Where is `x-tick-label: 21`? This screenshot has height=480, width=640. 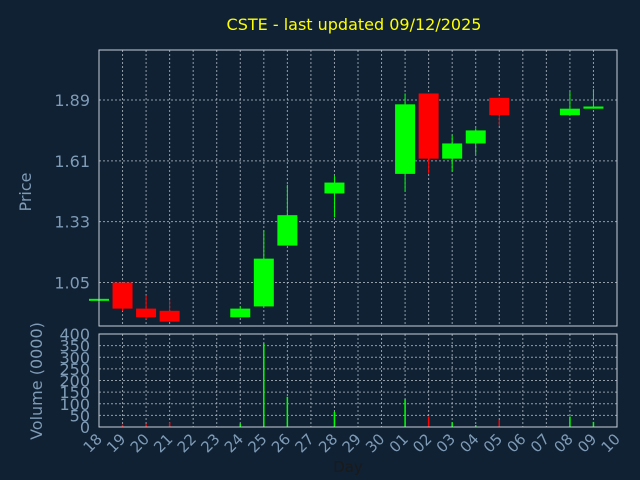
x-tick-label: 21 is located at coordinates (163, 443).